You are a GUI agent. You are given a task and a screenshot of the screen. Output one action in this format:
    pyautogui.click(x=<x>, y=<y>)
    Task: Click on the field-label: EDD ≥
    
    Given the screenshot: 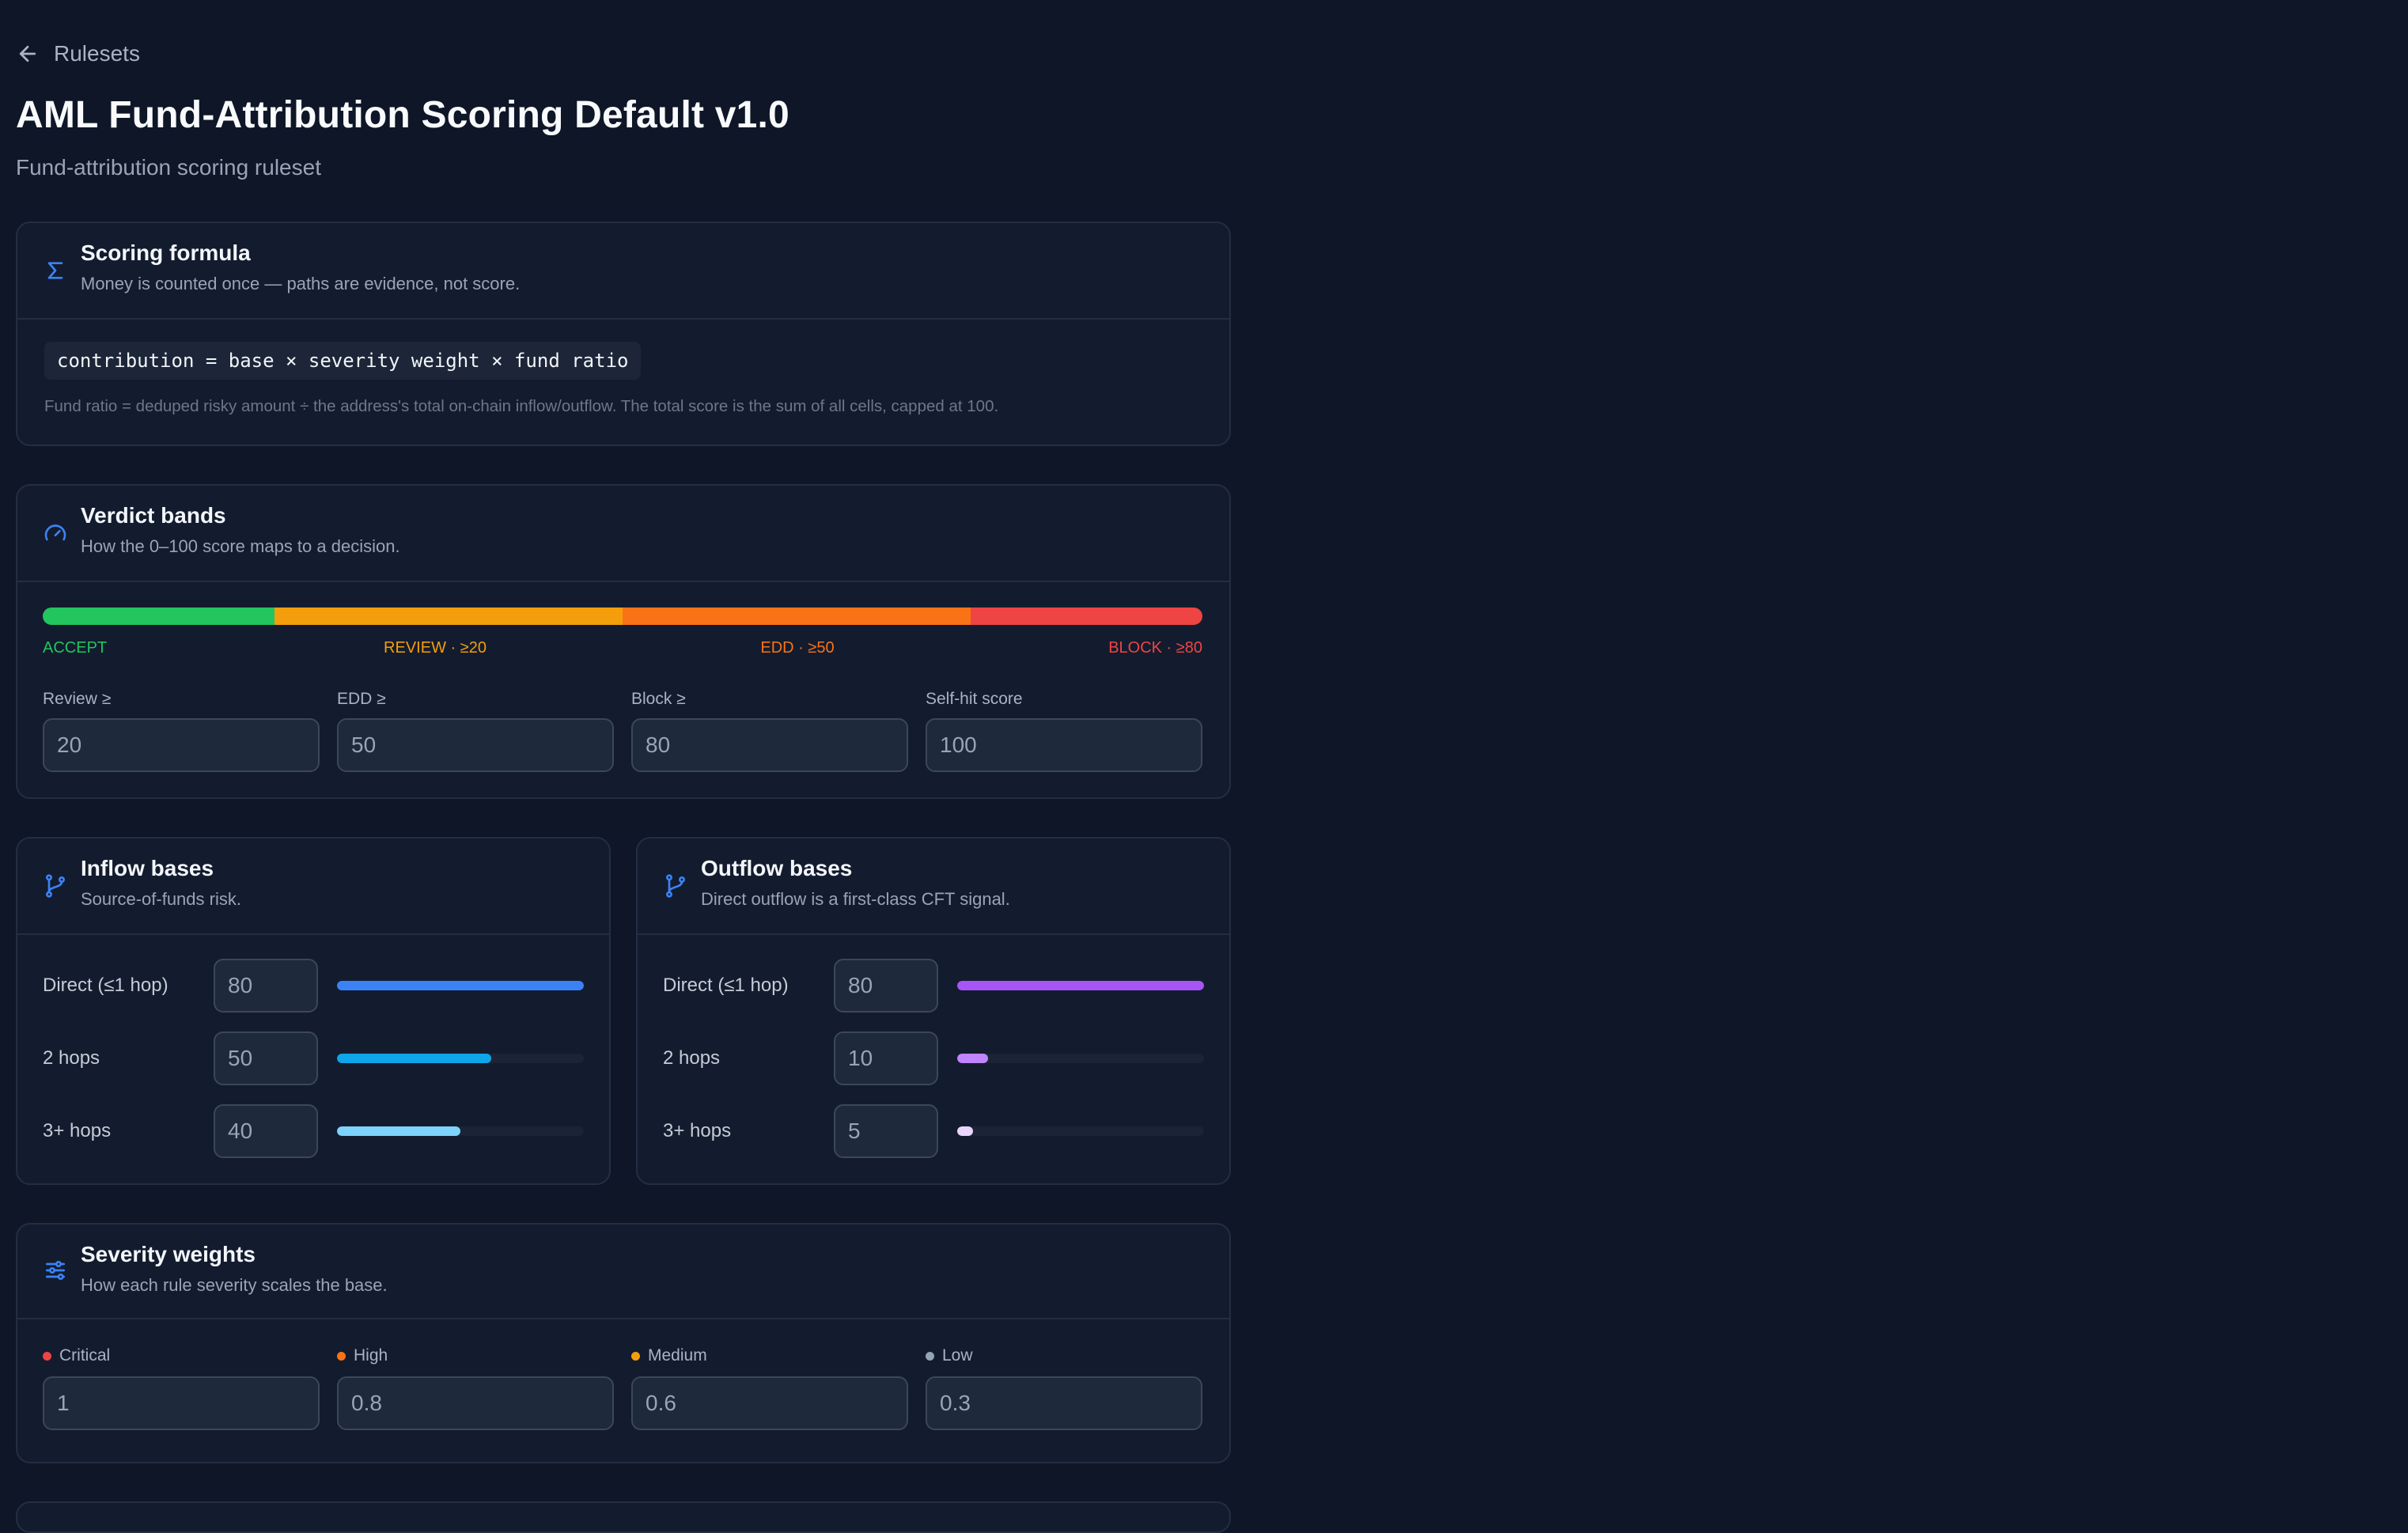 What is the action you would take?
    pyautogui.click(x=361, y=700)
    